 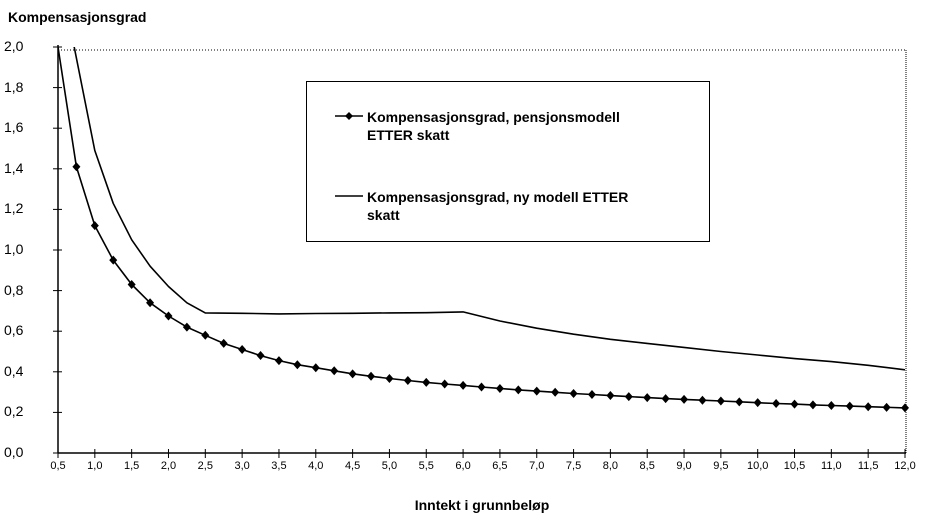 I want to click on x-tick-label: 7,0, so click(x=537, y=466).